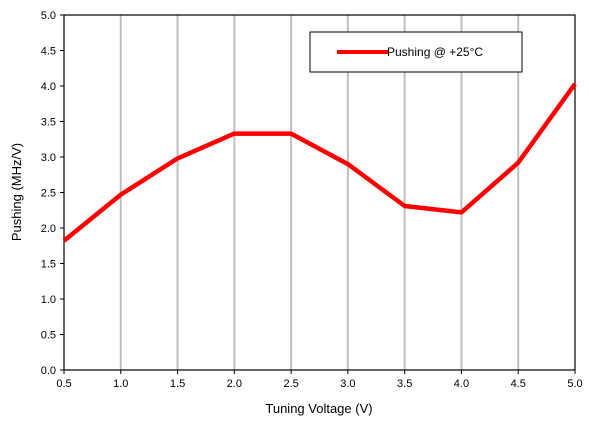  Describe the element at coordinates (318, 408) in the screenshot. I see `x-axis-label: Tuning Voltage (V)` at that location.